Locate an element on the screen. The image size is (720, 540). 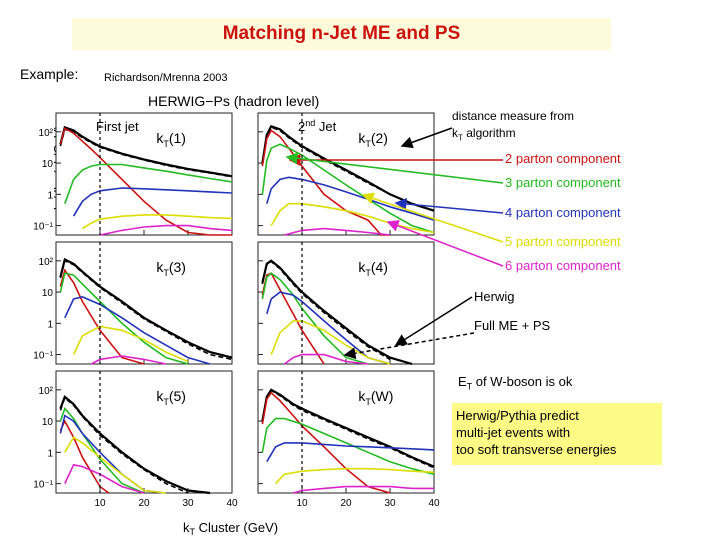
full-me-ps-arrow is located at coordinates (409, 346).